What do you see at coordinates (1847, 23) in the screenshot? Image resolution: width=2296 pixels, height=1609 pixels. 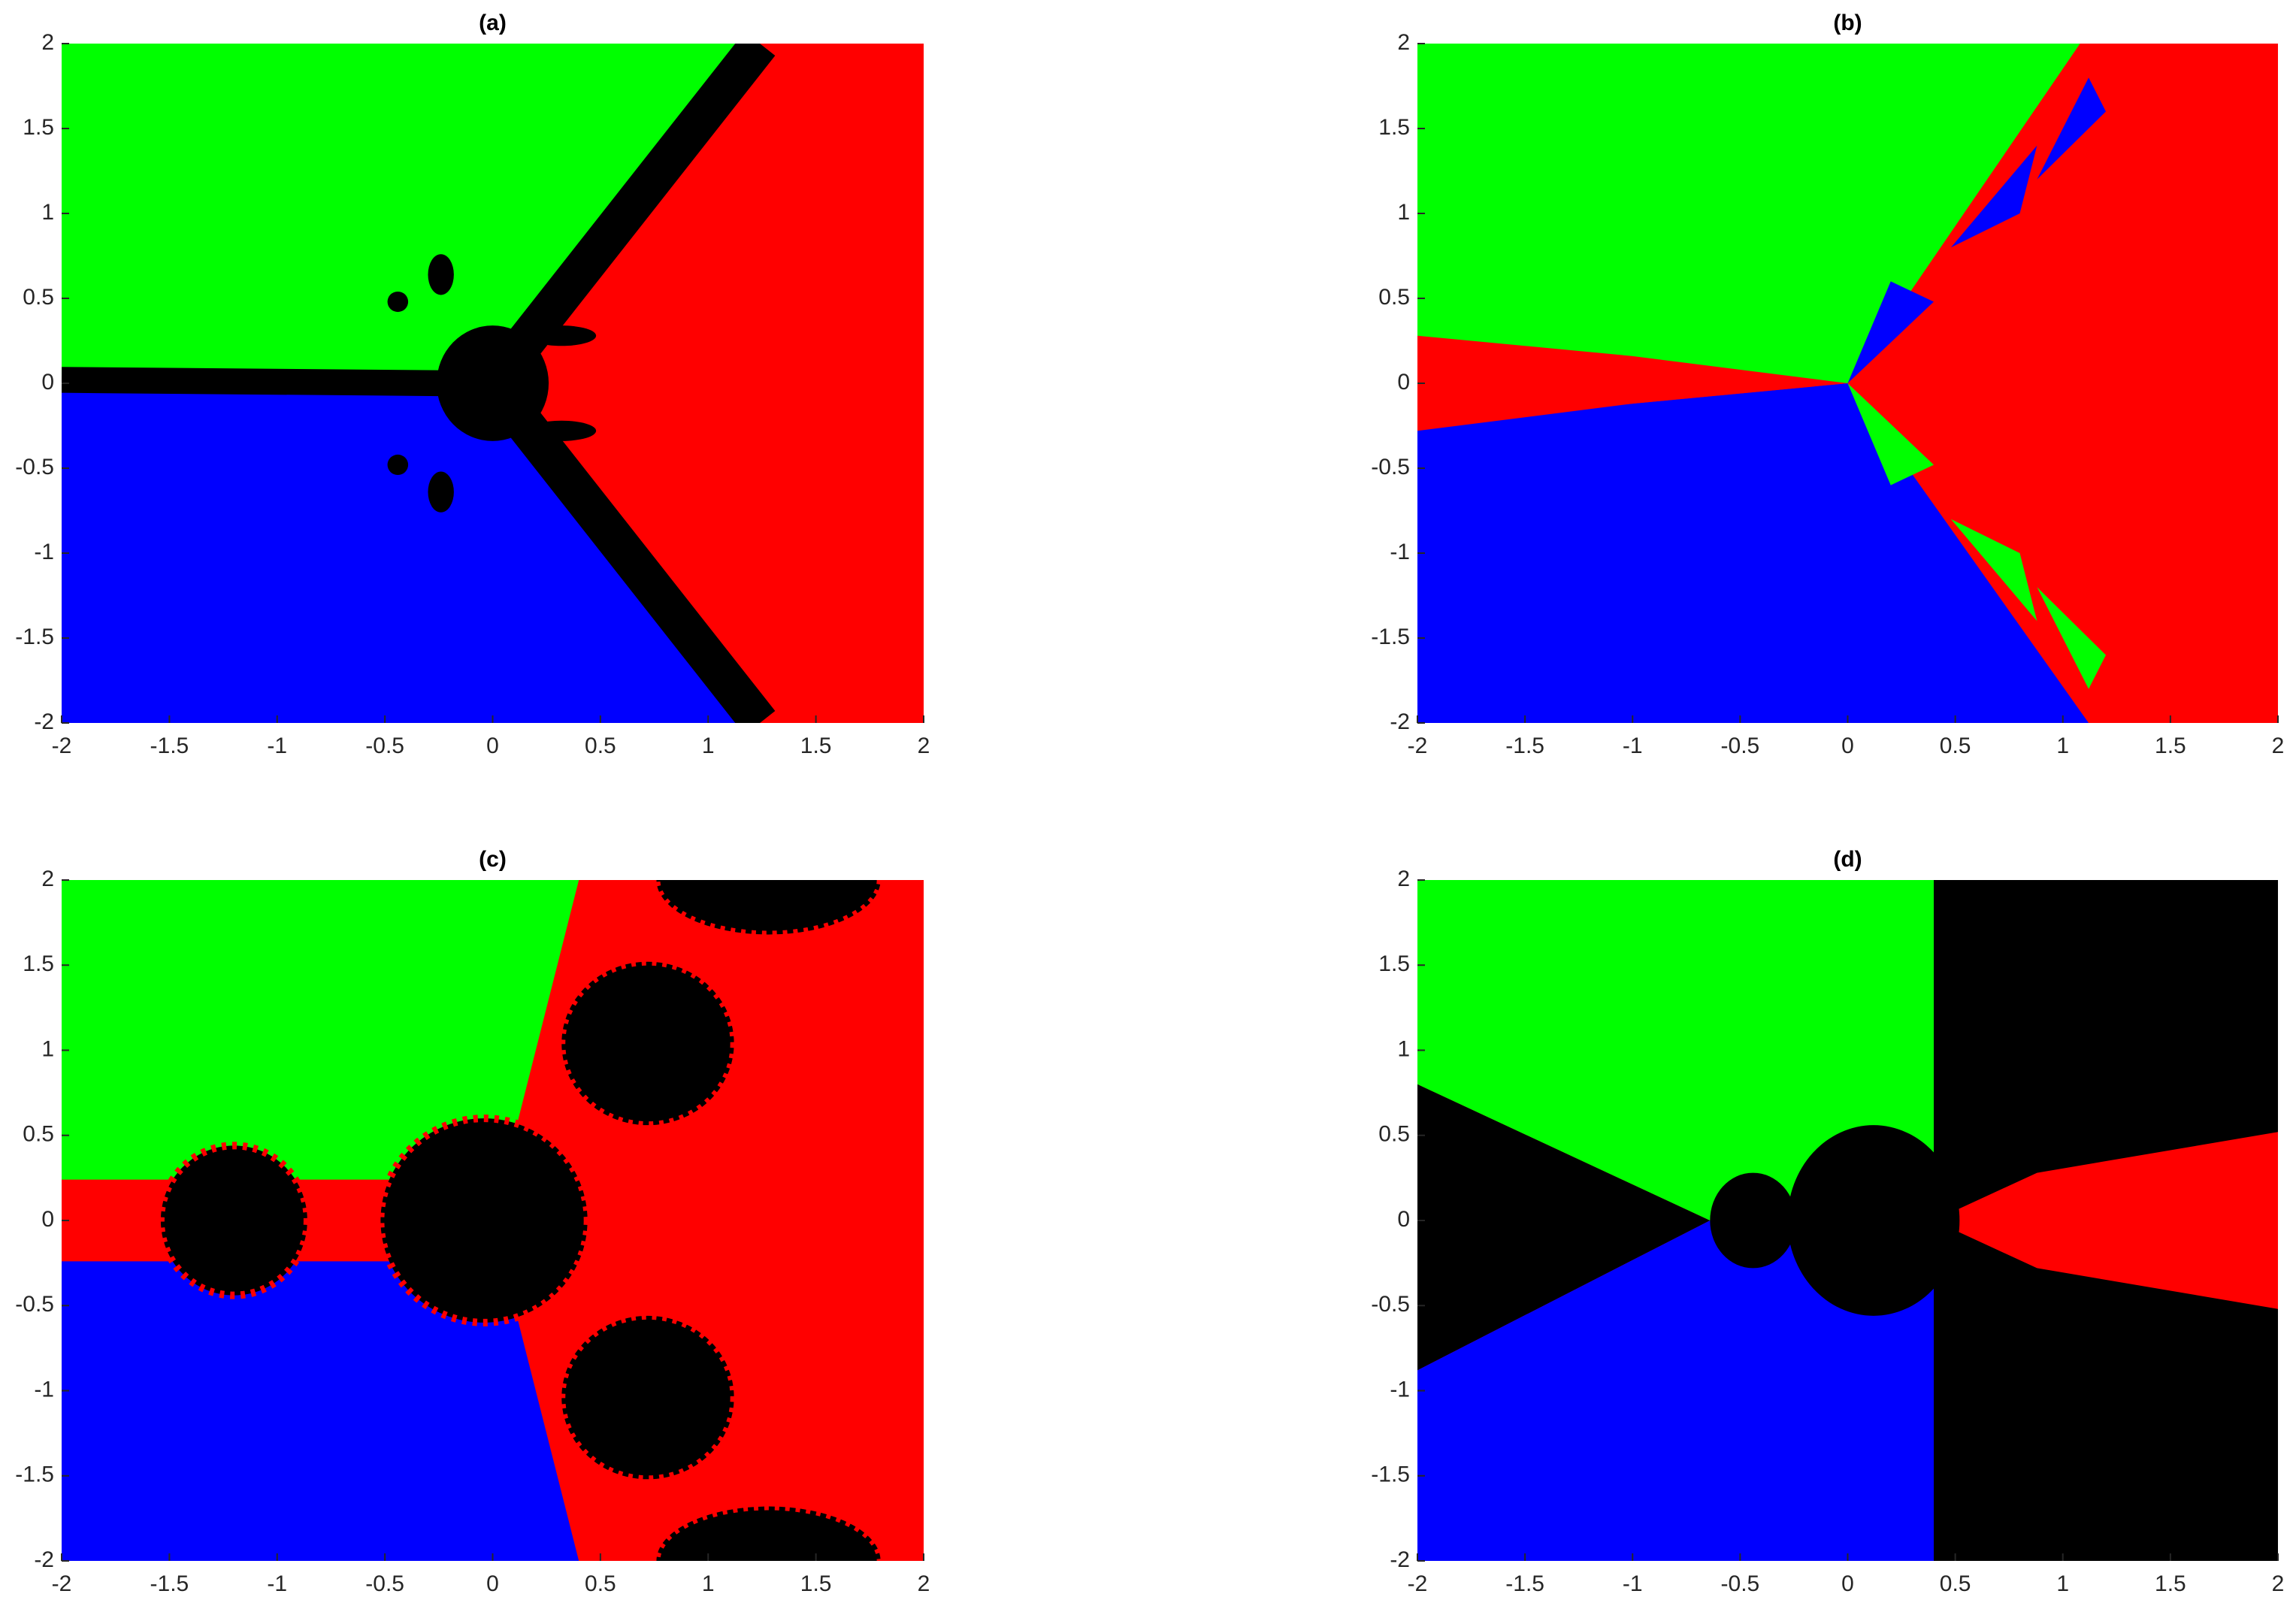 I see `chart-title: (b)` at bounding box center [1847, 23].